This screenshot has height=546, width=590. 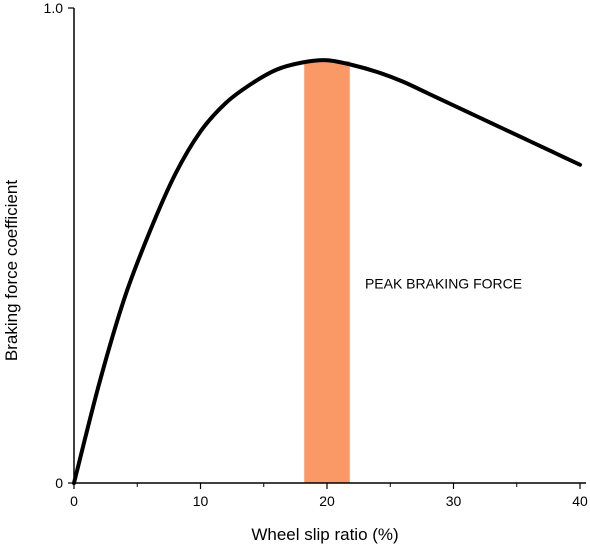 What do you see at coordinates (443, 283) in the screenshot?
I see `peak-braking-force-label: PEAK BRAKING FORCE` at bounding box center [443, 283].